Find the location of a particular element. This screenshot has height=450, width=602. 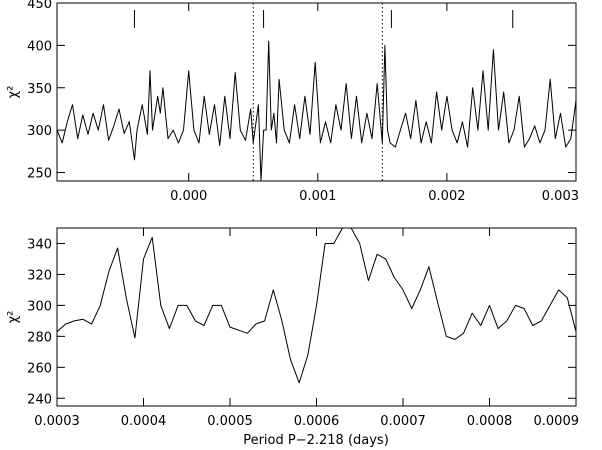

top-y-axis-label: χ² is located at coordinates (13, 92).